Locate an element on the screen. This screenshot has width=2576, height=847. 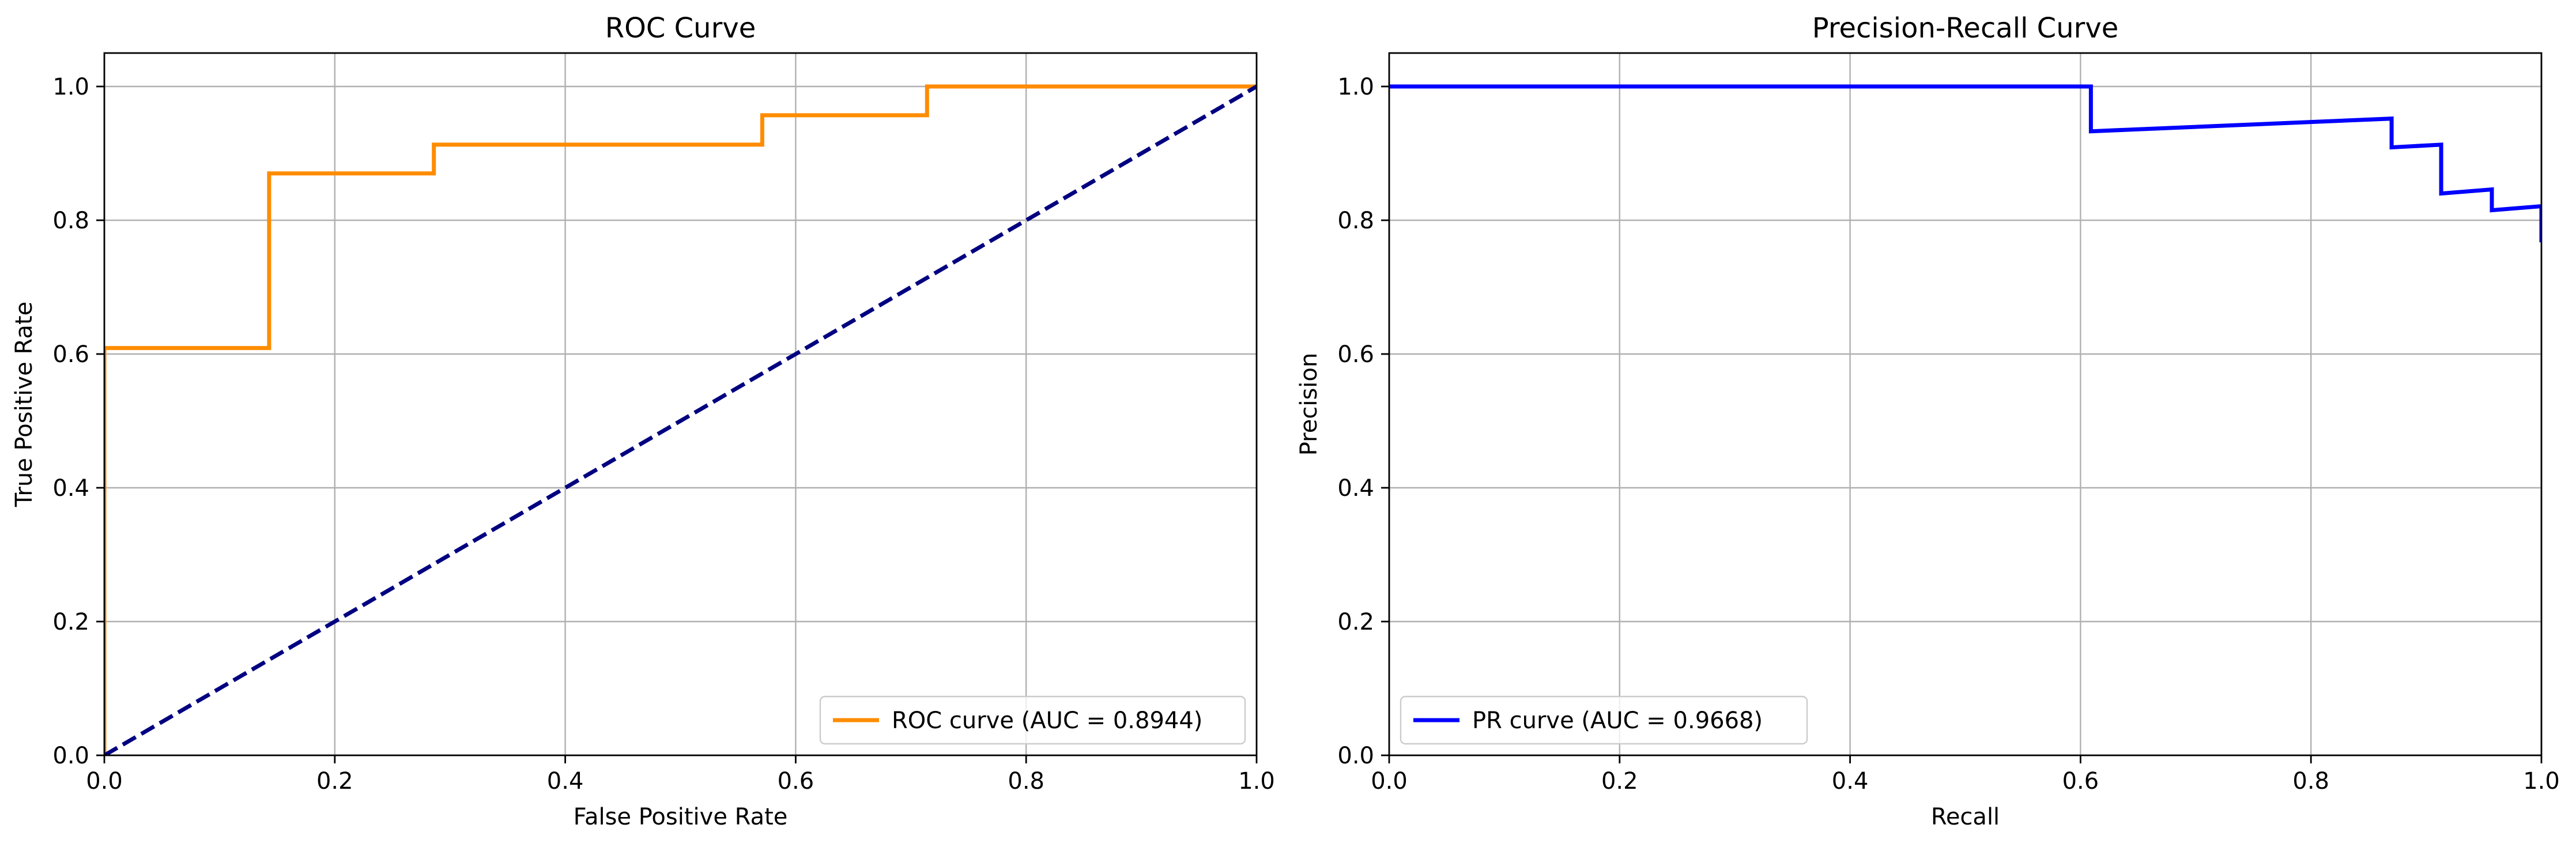
legend-label: PR curve (AUC = 0.9668) is located at coordinates (1617, 720).